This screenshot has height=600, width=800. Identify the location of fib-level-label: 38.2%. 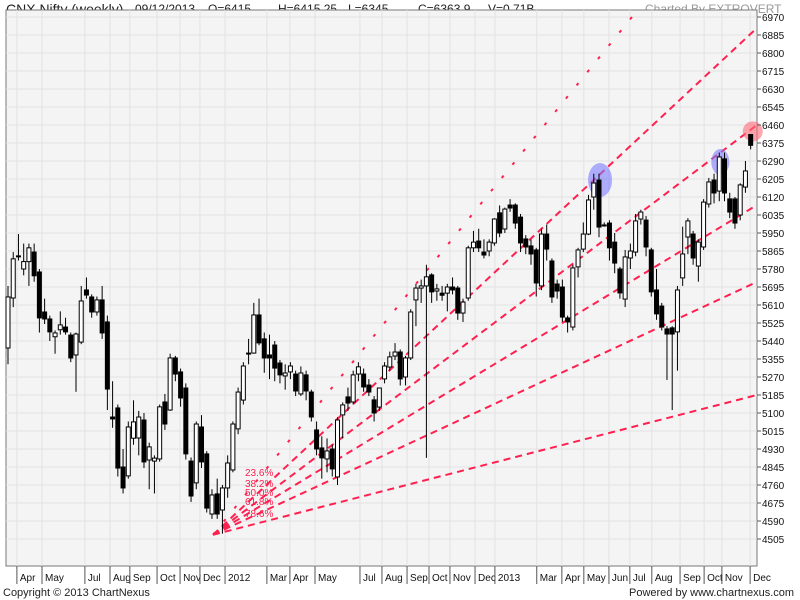
(259, 484).